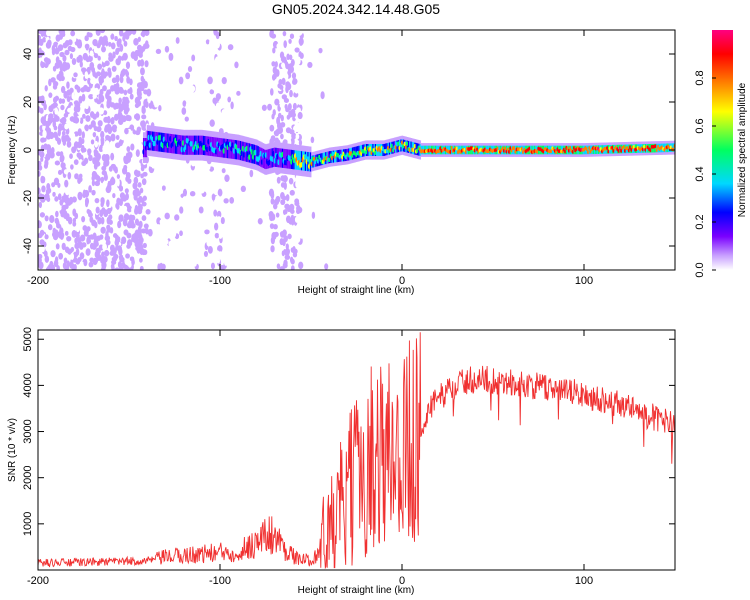  What do you see at coordinates (584, 281) in the screenshot?
I see `x-tick-label: 100` at bounding box center [584, 281].